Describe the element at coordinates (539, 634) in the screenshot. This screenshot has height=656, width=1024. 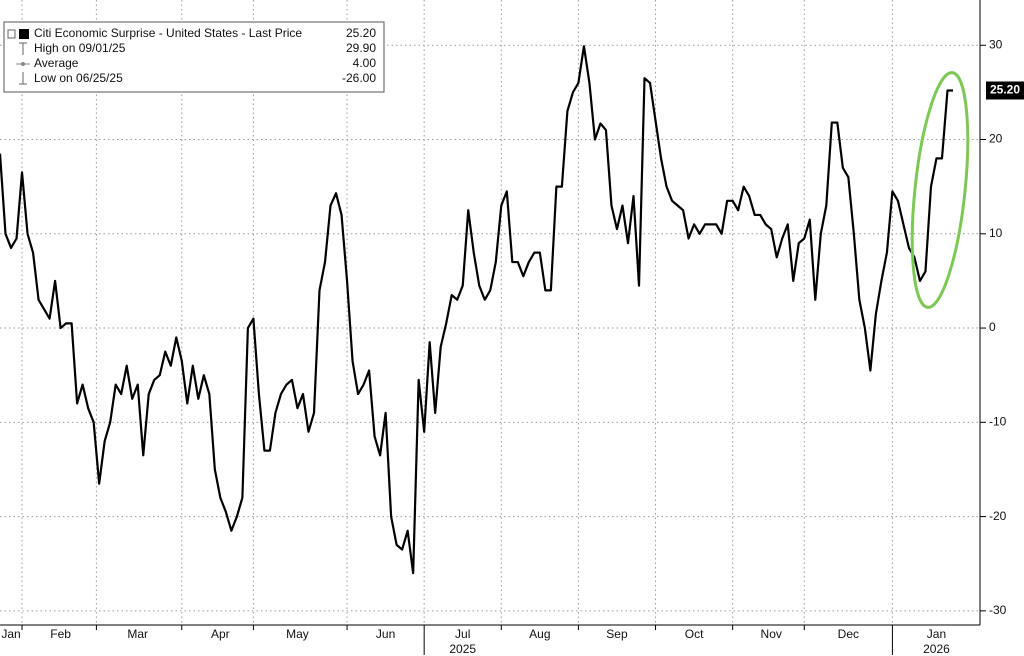
I see `x-tick-label: Aug` at that location.